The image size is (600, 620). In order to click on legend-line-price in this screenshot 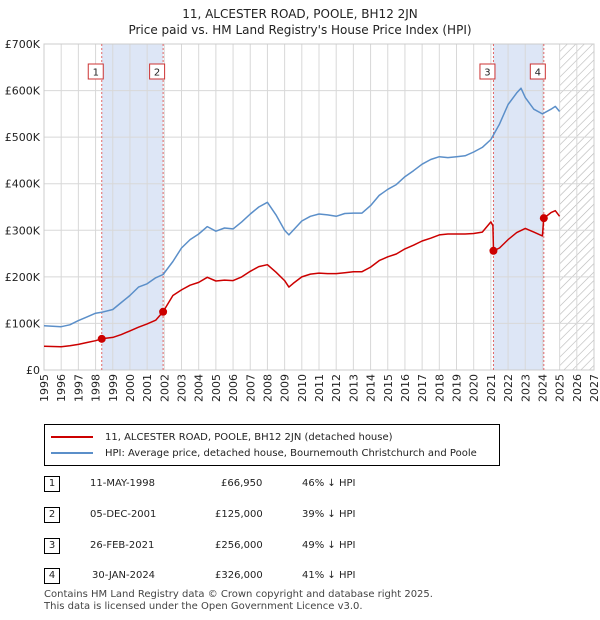, I will do `click(72, 437)`.